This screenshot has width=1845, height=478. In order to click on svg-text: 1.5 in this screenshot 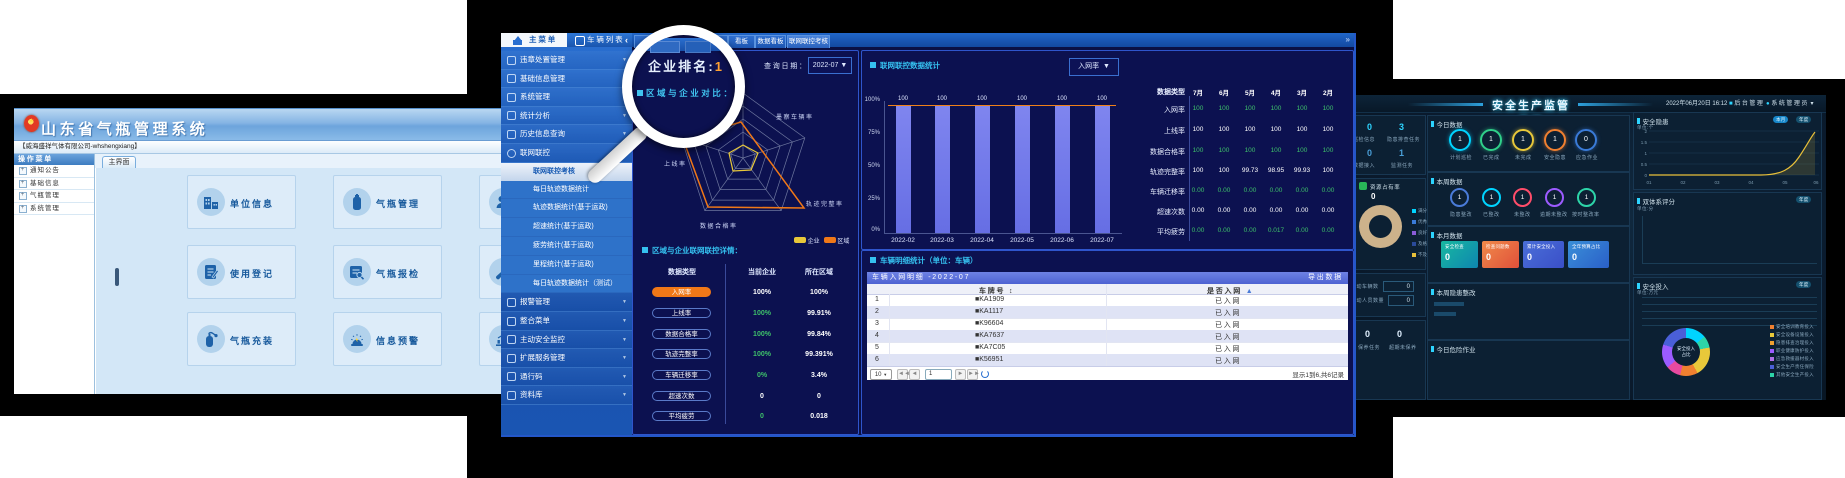, I will do `click(1644, 142)`.